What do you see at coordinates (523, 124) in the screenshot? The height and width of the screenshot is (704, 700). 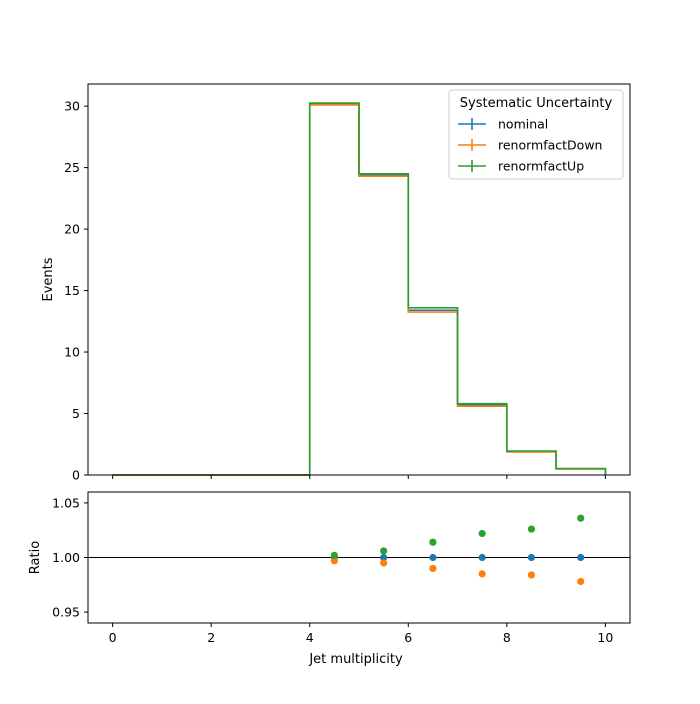 I see `legend-entry-nominal: nominal` at bounding box center [523, 124].